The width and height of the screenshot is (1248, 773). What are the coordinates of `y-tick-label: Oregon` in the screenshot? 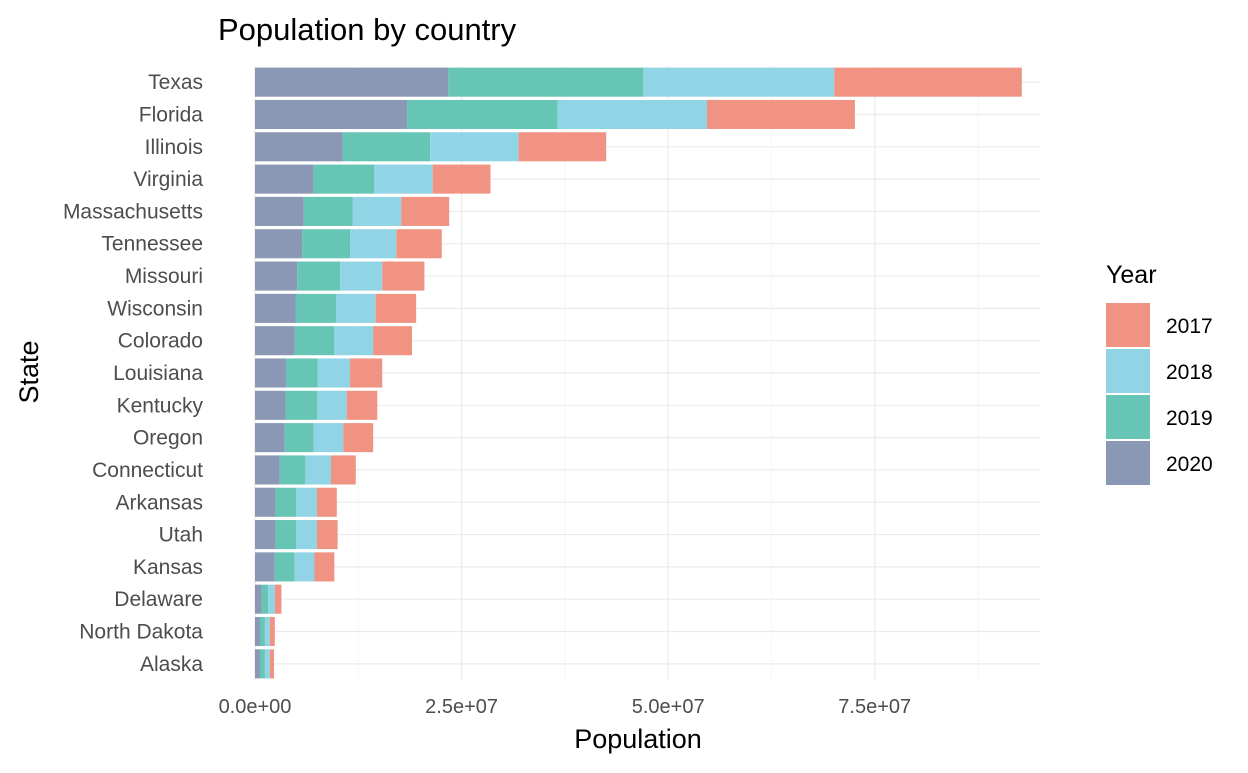 It's located at (168, 438).